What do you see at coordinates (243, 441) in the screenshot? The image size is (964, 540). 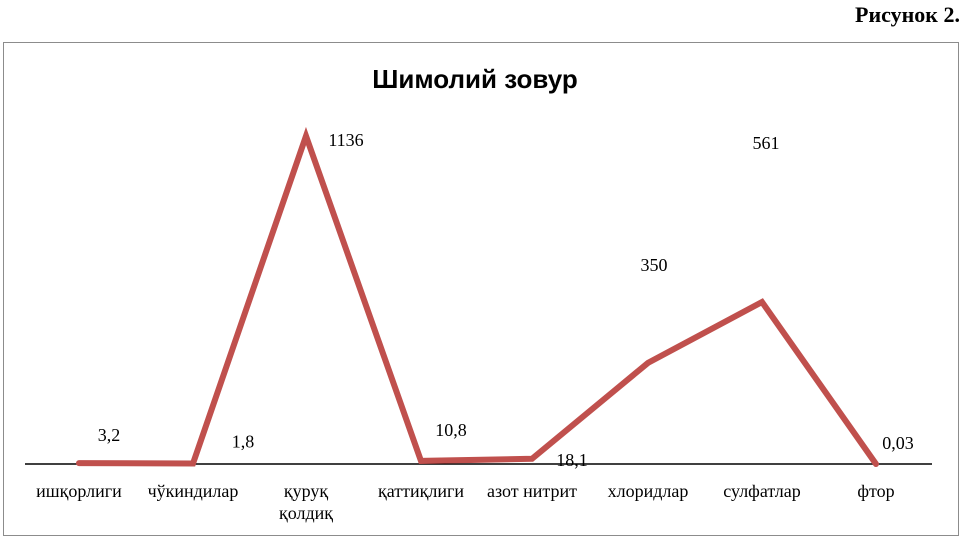 I see `data-label: 1,8` at bounding box center [243, 441].